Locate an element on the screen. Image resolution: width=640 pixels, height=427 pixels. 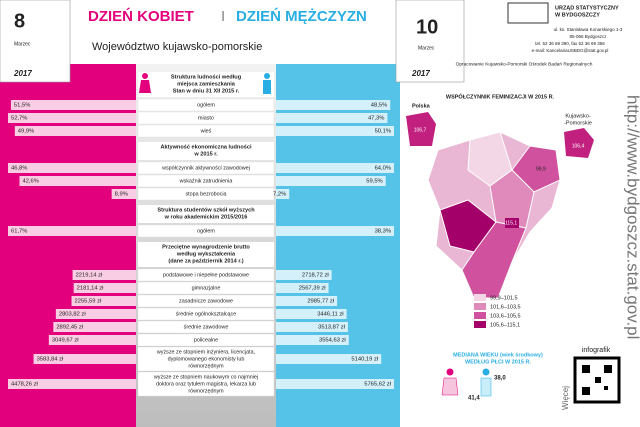
map-label: Kujawsko- is located at coordinates (578, 116).